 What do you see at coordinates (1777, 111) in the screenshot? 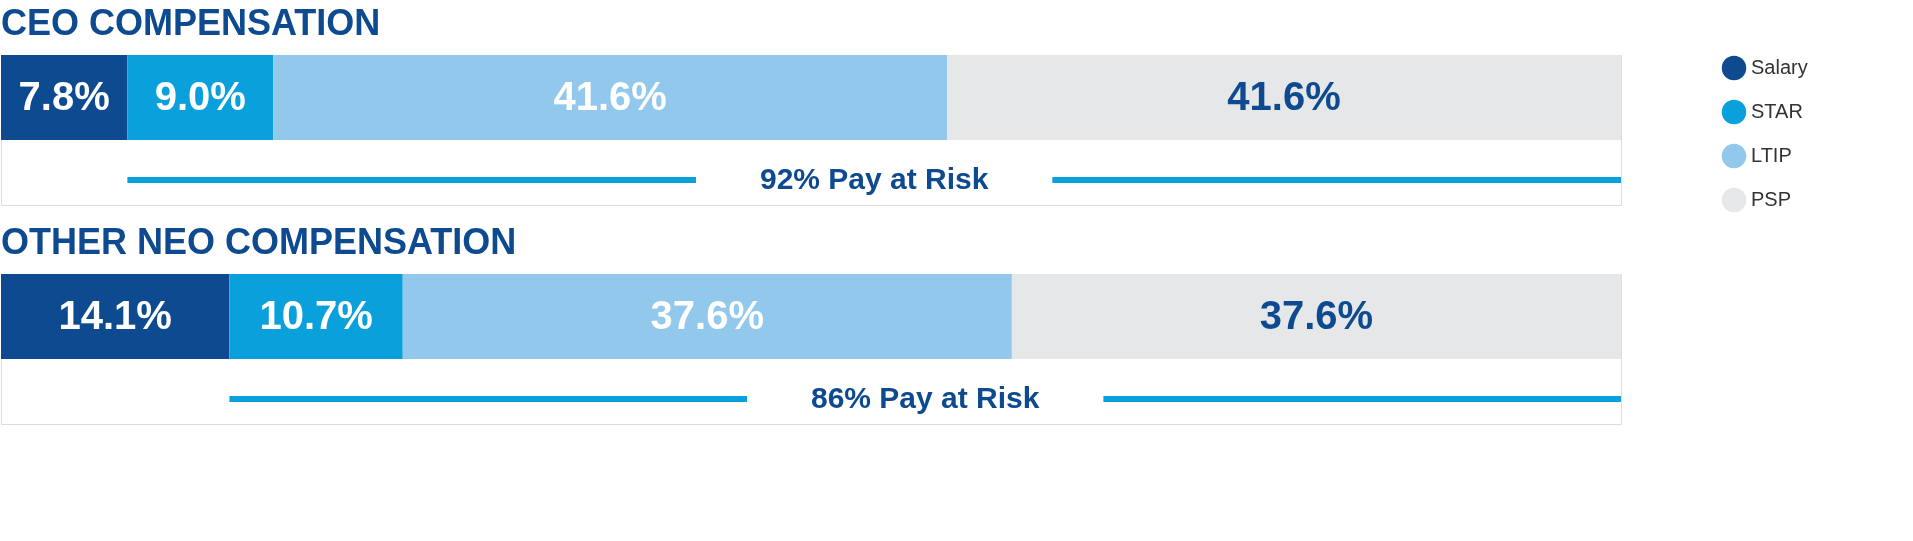
I see `legend-label: STAR` at bounding box center [1777, 111].